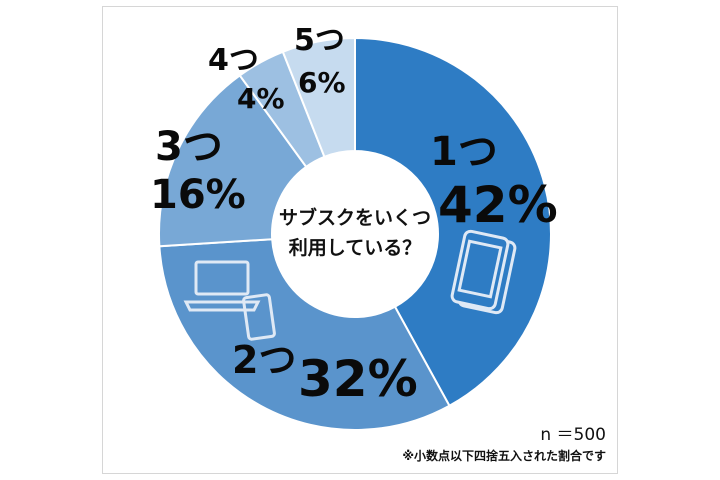 The height and width of the screenshot is (480, 720). I want to click on label-value-3: 16%, so click(198, 195).